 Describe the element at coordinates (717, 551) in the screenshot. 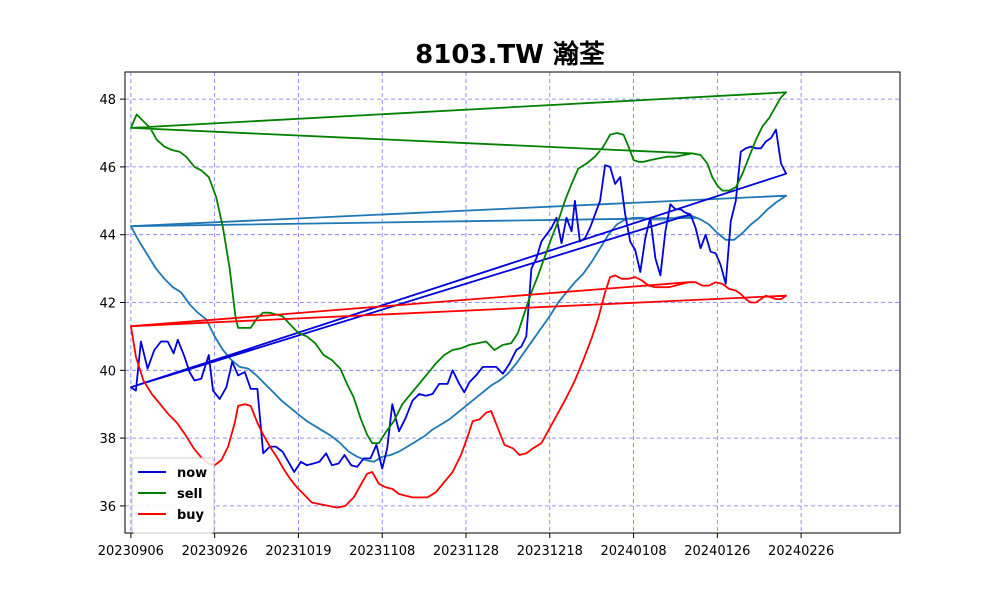

I see `x-tick-label: 20240126` at that location.